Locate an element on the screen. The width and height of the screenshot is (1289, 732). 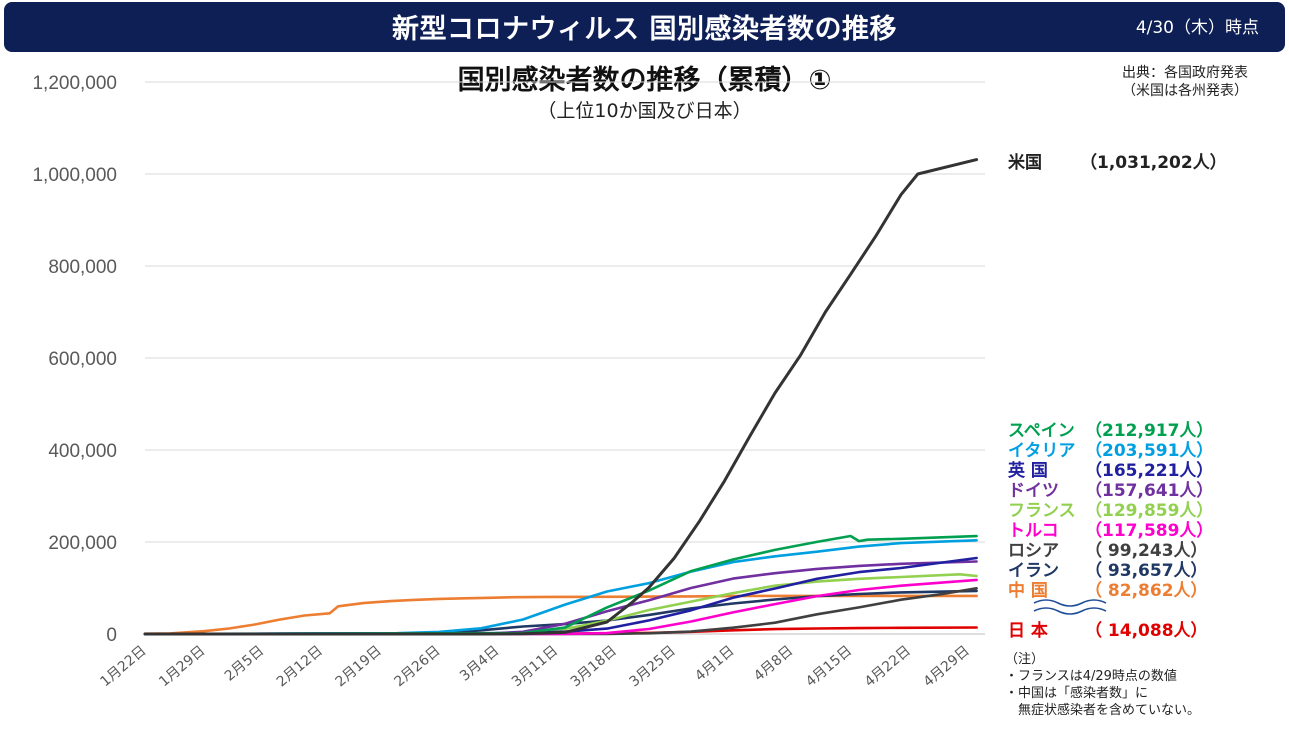
header-banner is located at coordinates (644, 27).